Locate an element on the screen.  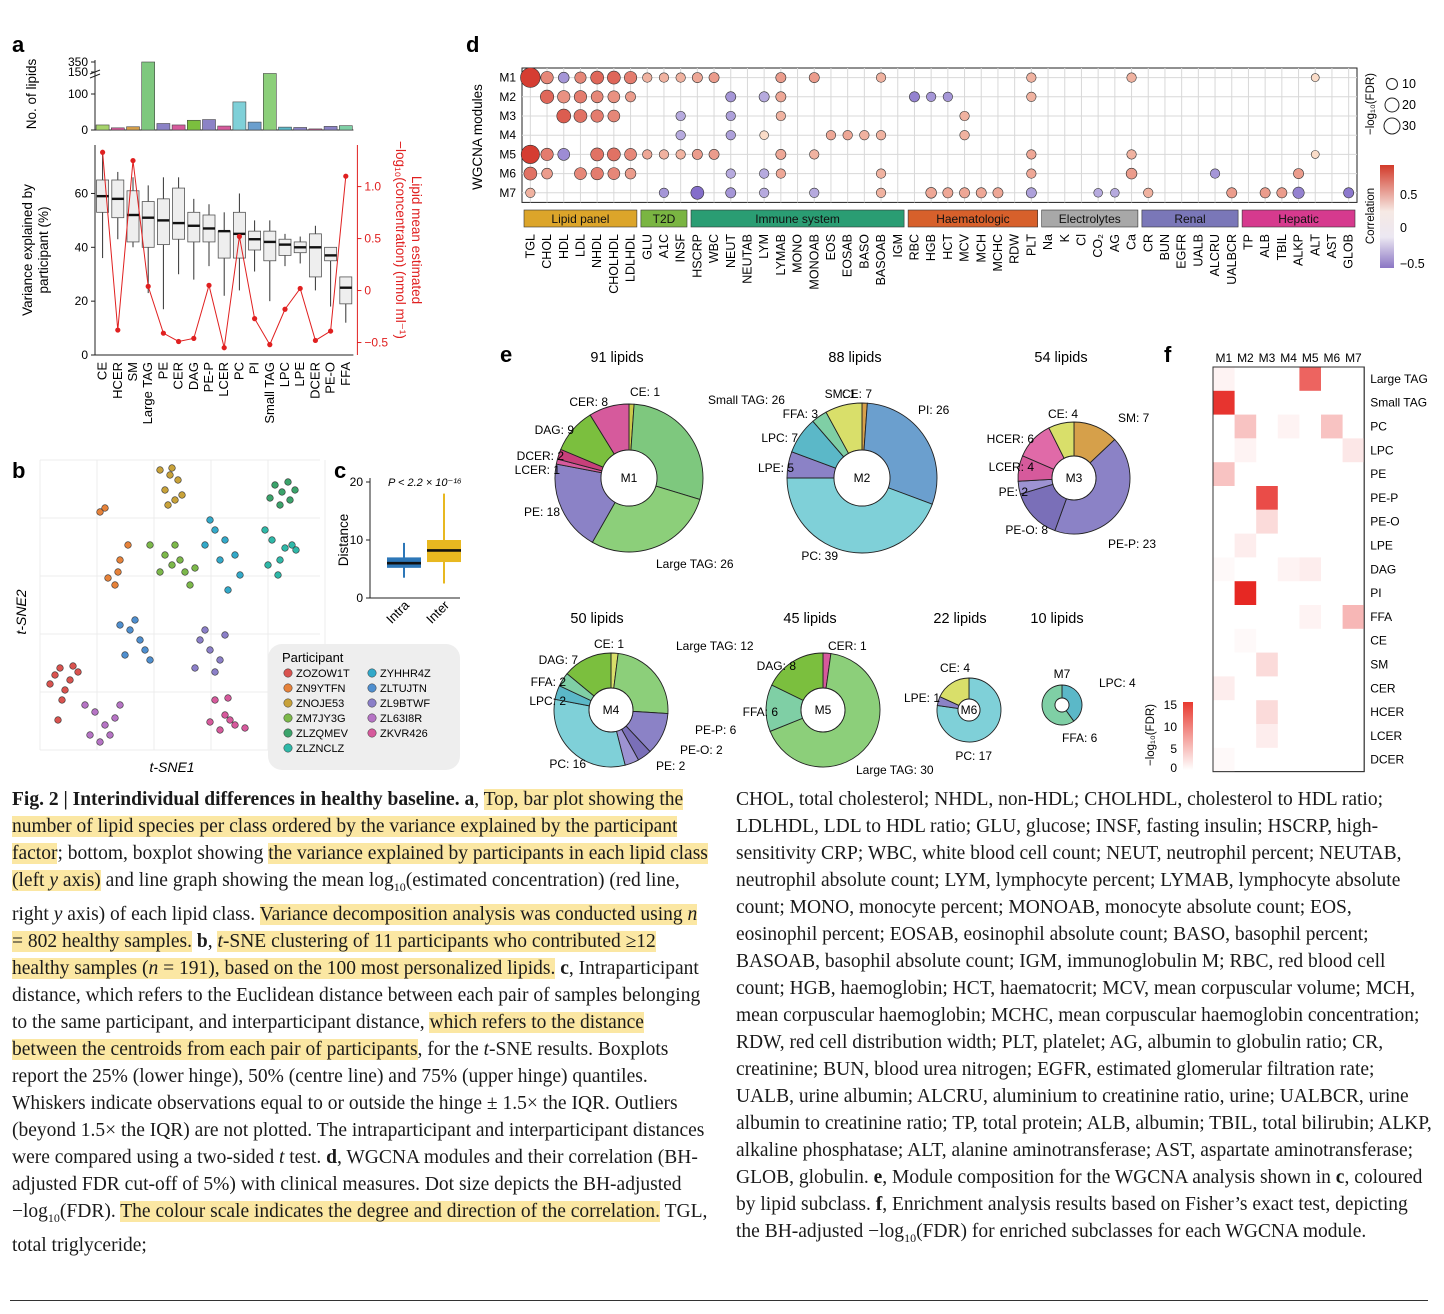
a-right-ytick-label: −0.5 is located at coordinates (376, 343).